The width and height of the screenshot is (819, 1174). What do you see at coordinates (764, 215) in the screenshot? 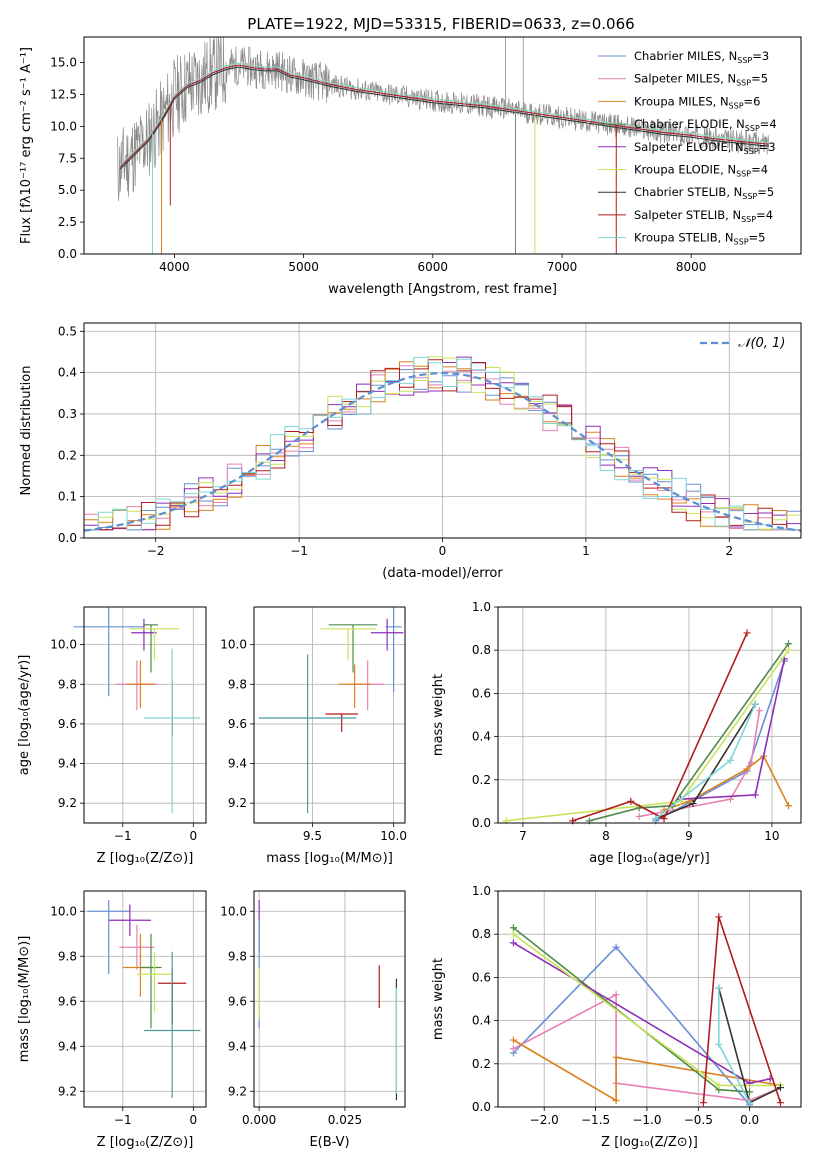
I see `legend-suffix: =4` at bounding box center [764, 215].